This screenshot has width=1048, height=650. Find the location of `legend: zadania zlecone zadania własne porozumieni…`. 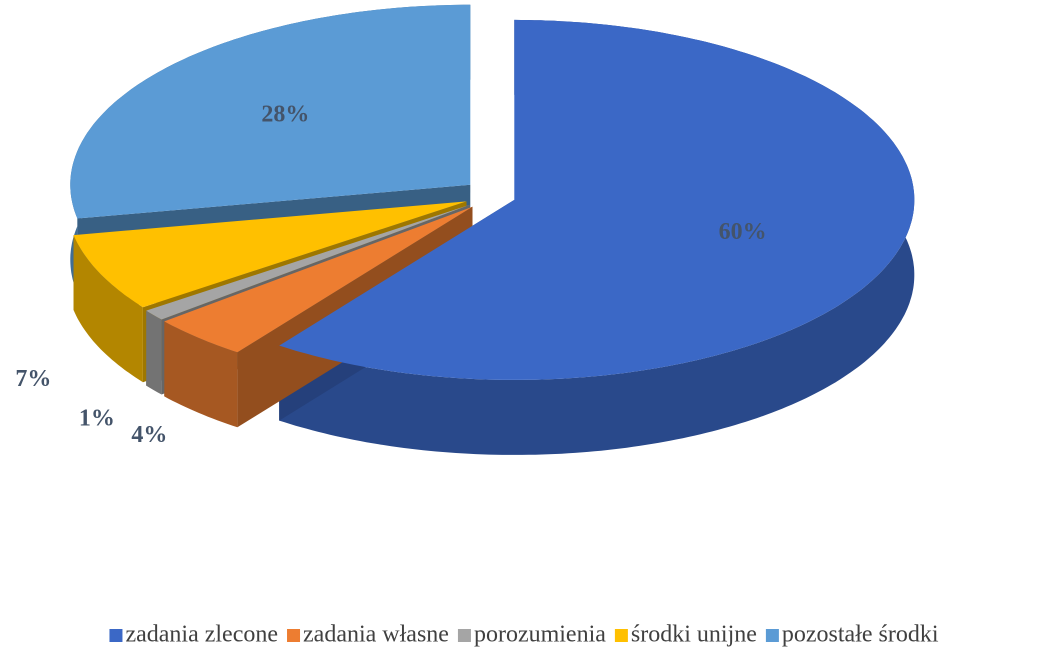

legend: zadania zlecone zadania własne porozumieni… is located at coordinates (524, 635).